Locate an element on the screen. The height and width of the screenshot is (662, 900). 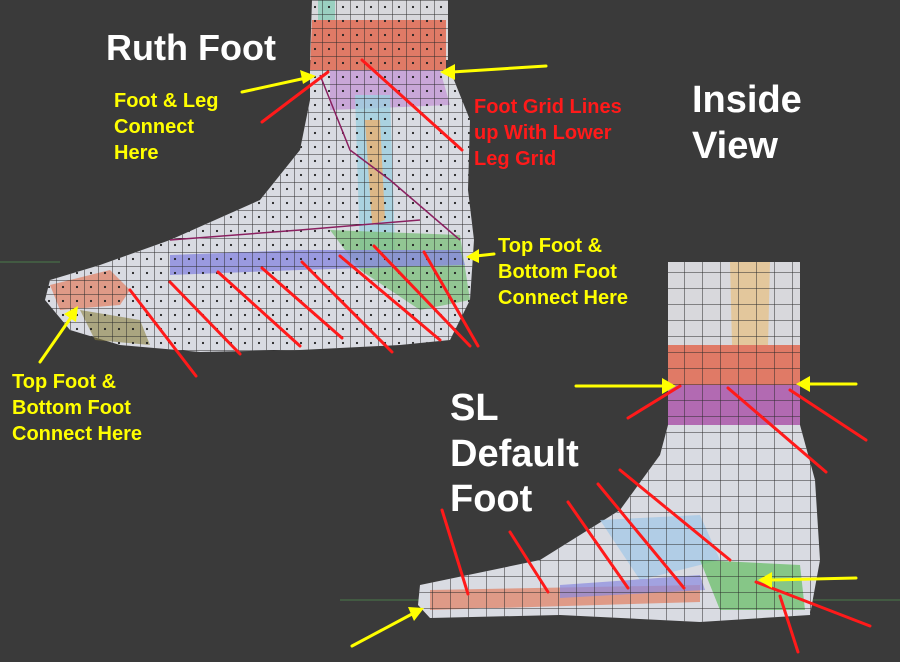
grid-lines-label: Foot Grid Lines up With Lower Leg Grid is located at coordinates (548, 133).